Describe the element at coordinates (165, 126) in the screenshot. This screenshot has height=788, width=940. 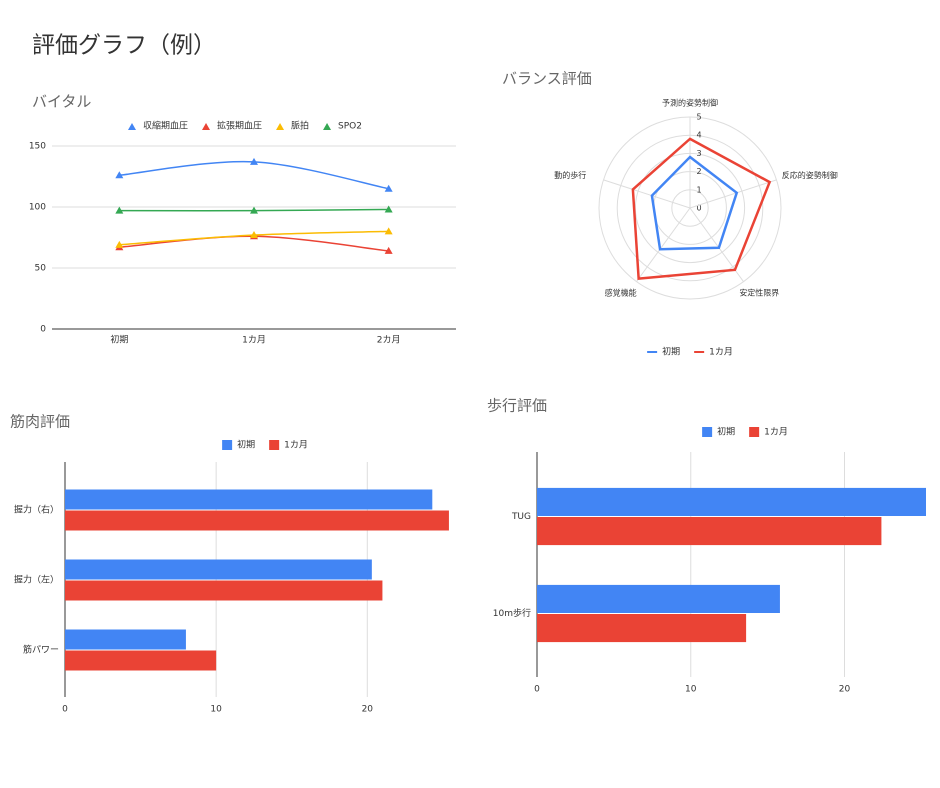
I see `legend-label: 収縮期血圧` at that location.